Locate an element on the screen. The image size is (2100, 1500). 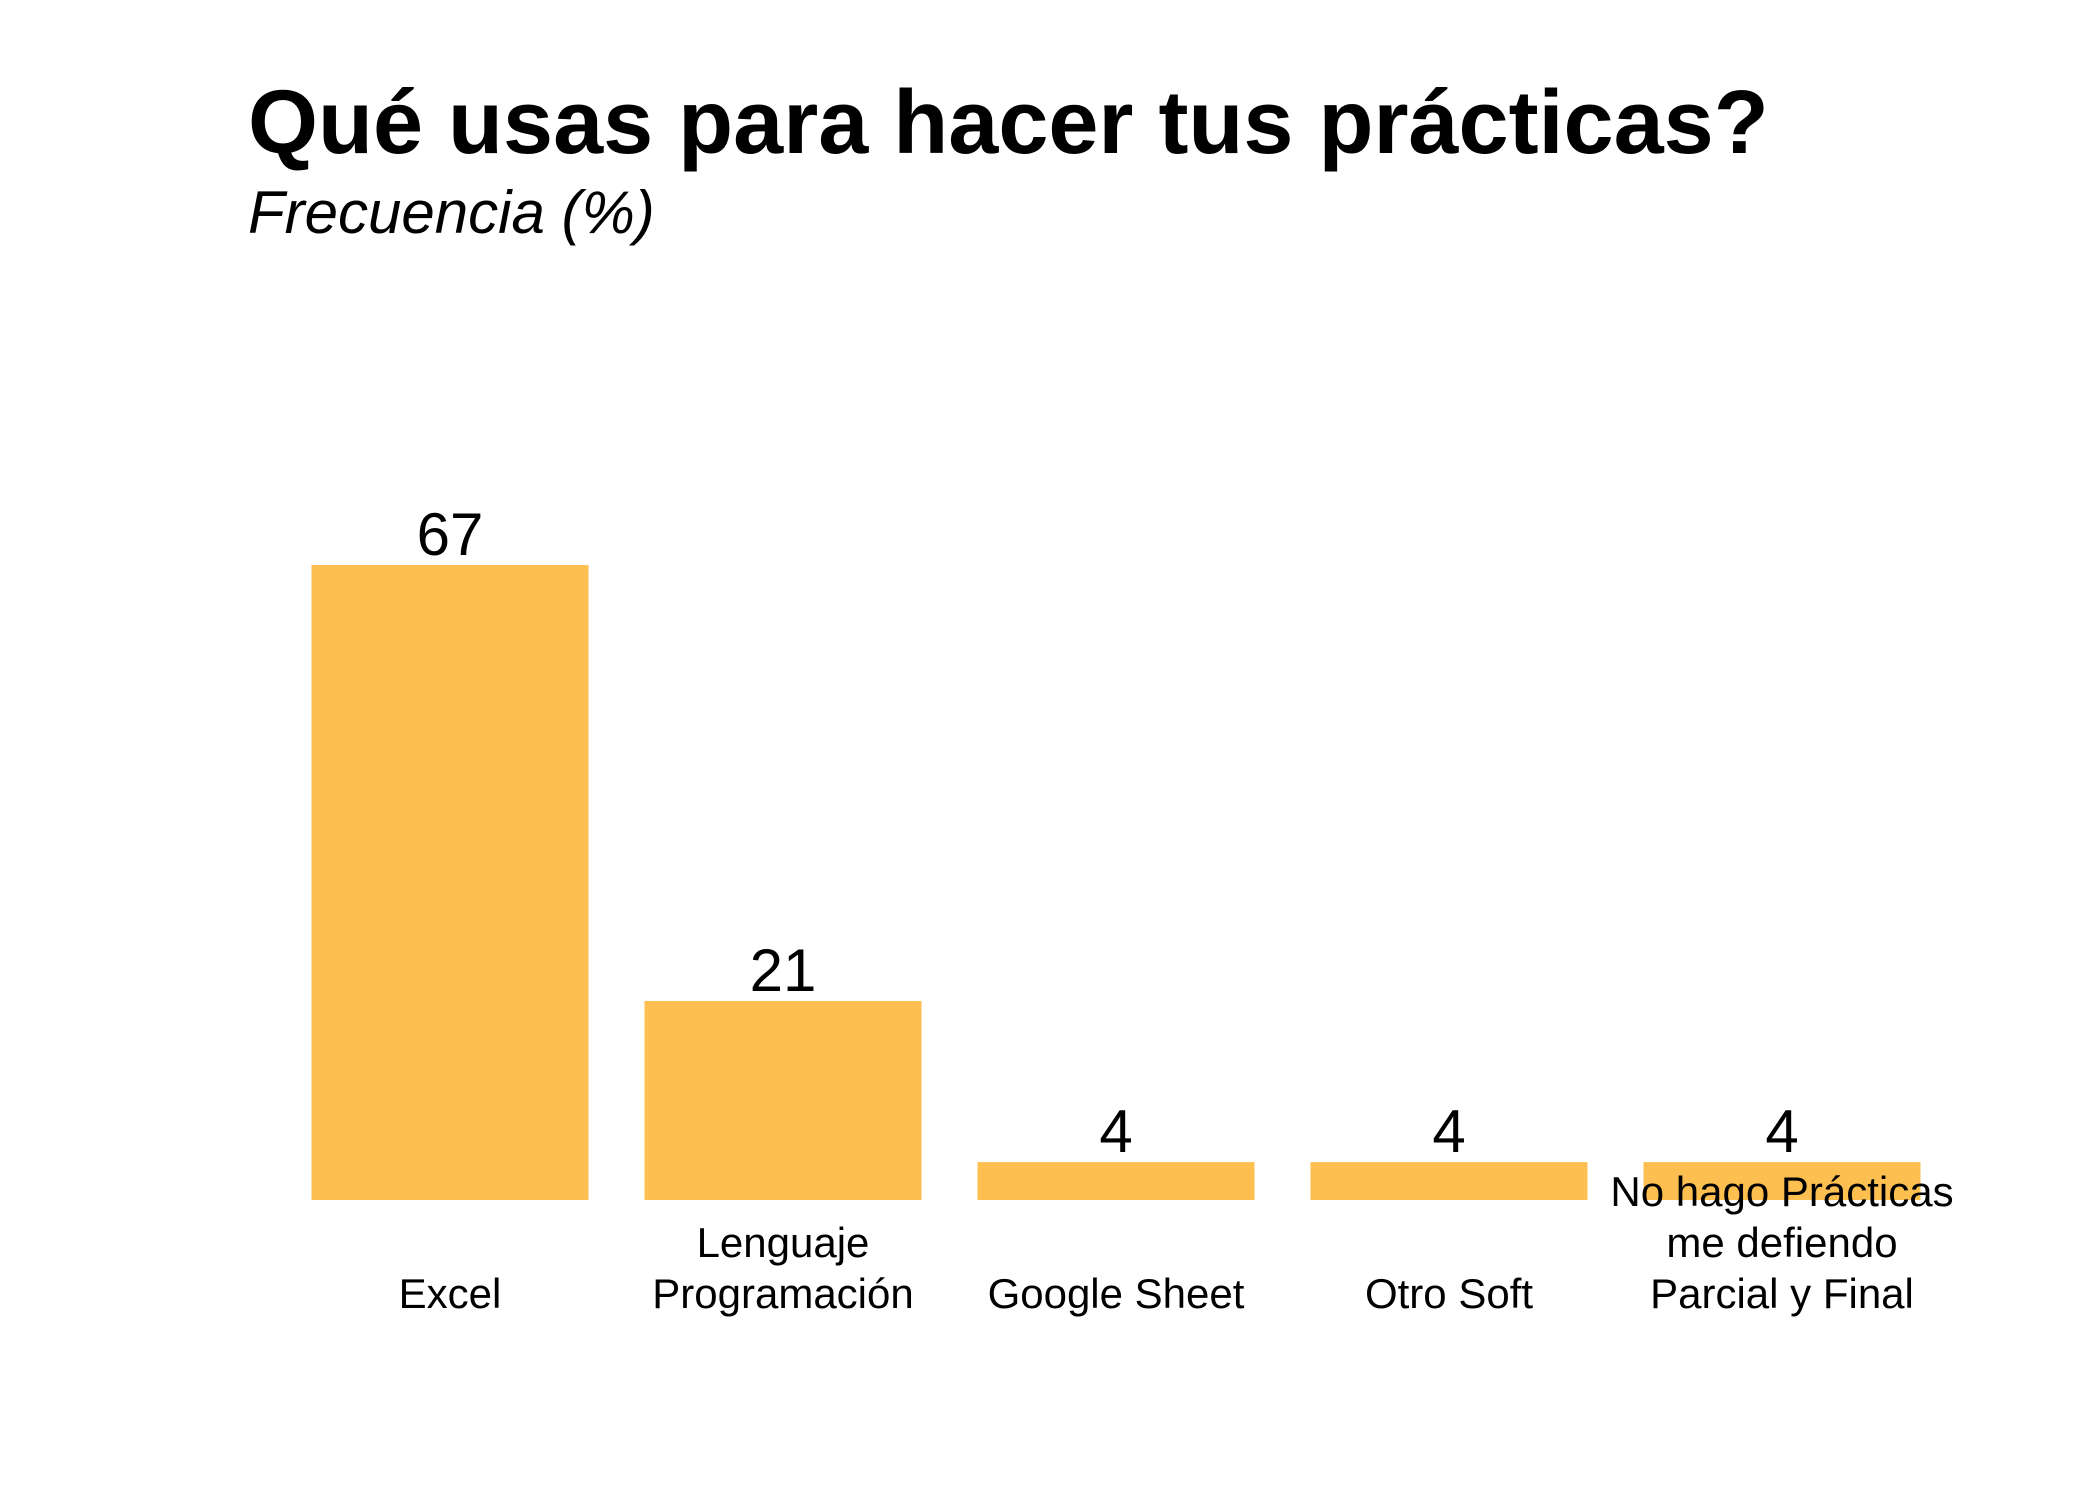
category-label-lenguaje: Lenguaje Programación is located at coordinates (782, 1268).